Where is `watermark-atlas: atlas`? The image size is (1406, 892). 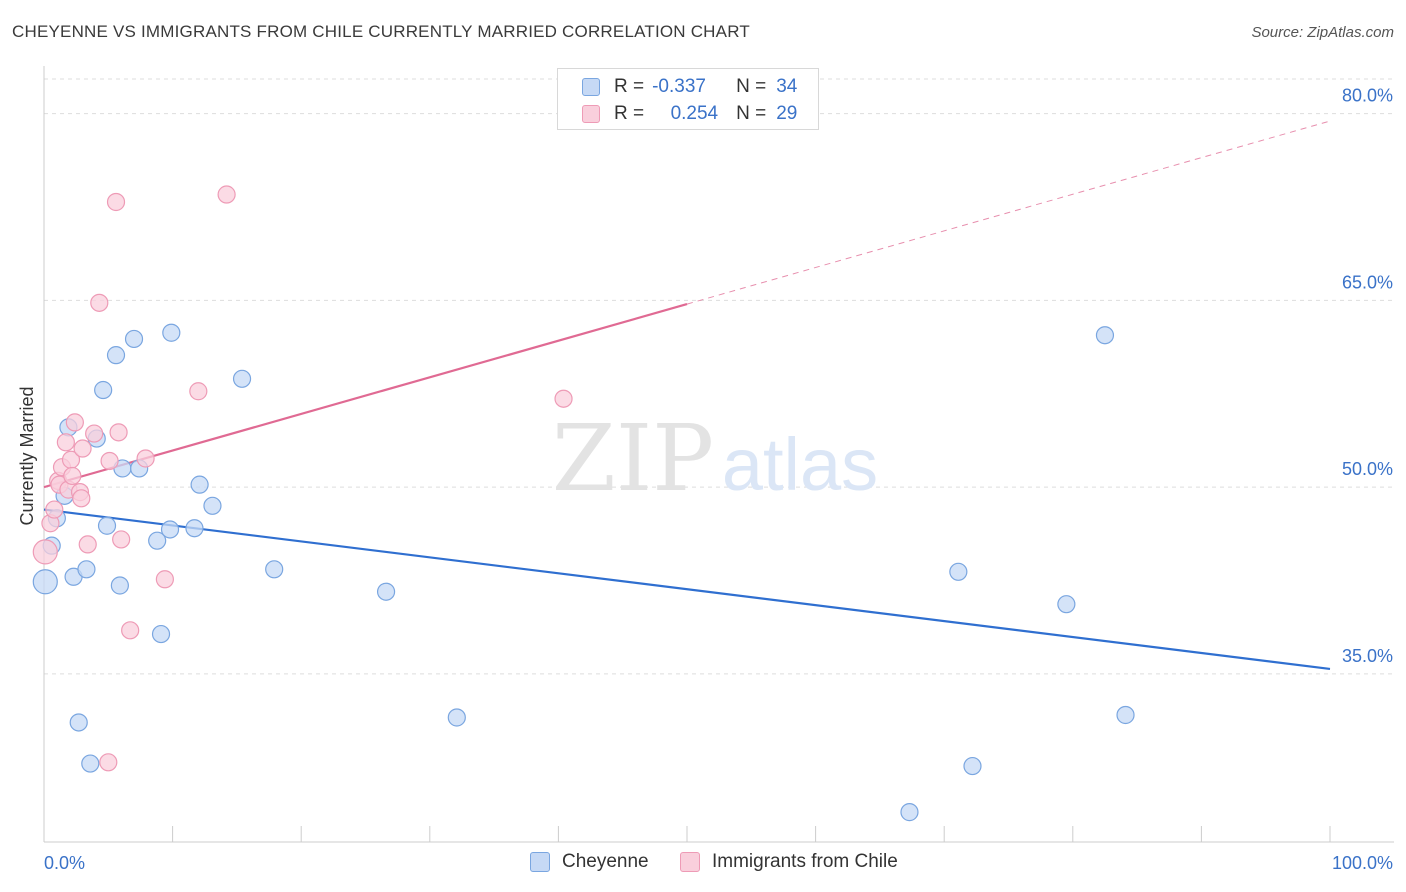
watermark-atlas: atlas is located at coordinates (800, 464).